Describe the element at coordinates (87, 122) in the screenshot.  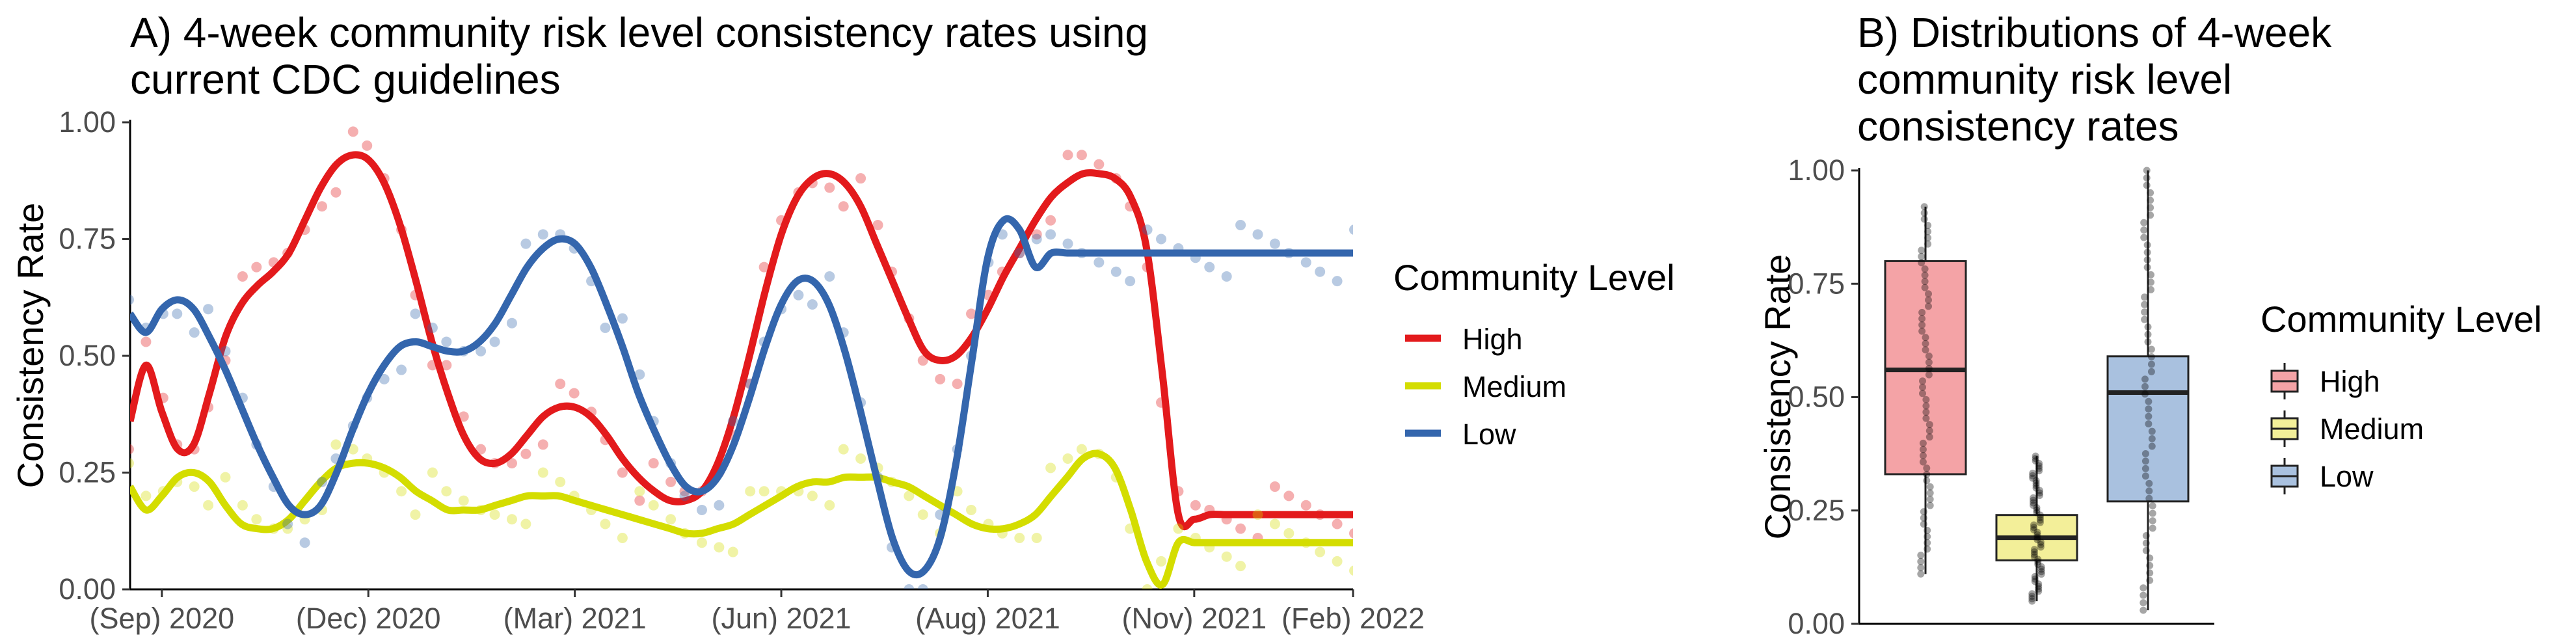
I see `panel-a-y-tick-label: 1.00` at that location.